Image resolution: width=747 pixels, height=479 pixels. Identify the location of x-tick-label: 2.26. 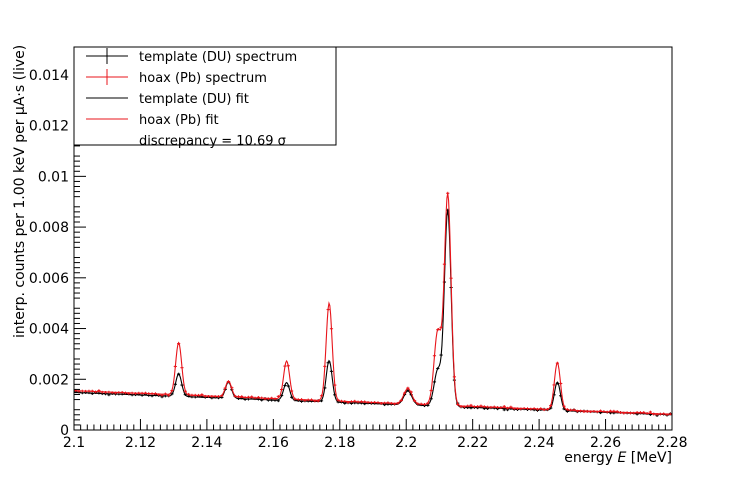
(605, 443).